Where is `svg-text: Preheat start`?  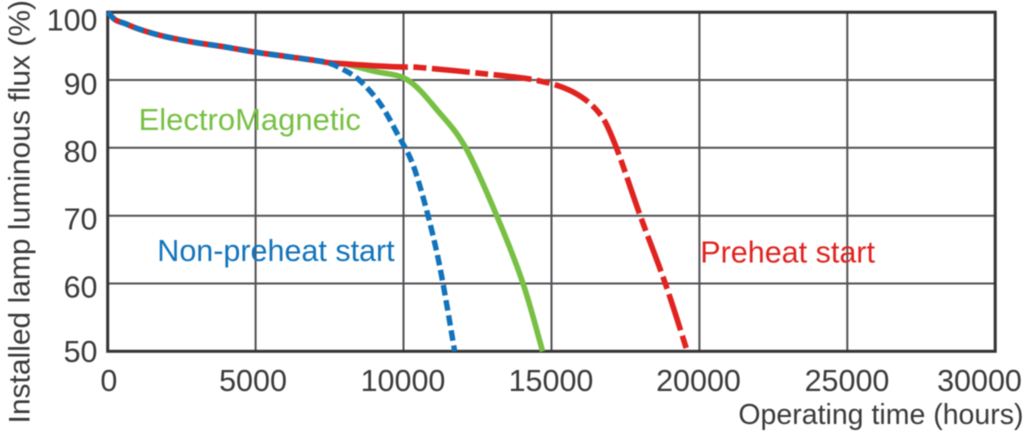
svg-text: Preheat start is located at coordinates (787, 252).